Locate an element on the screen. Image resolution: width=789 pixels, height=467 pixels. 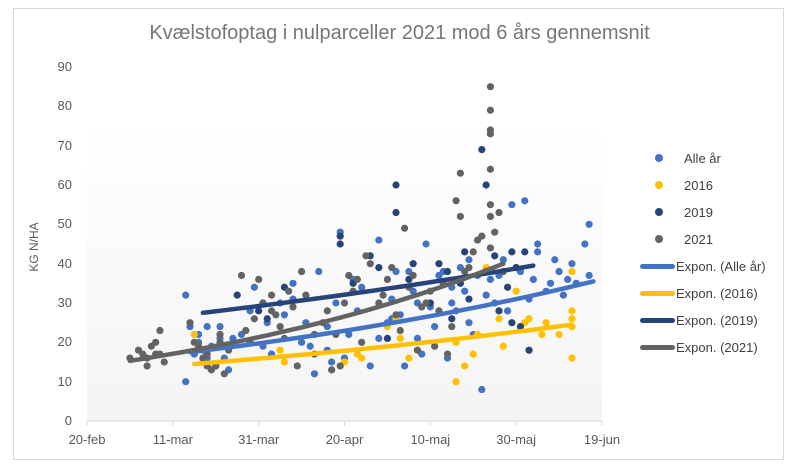
y-tick-label: 80 is located at coordinates (64, 106).